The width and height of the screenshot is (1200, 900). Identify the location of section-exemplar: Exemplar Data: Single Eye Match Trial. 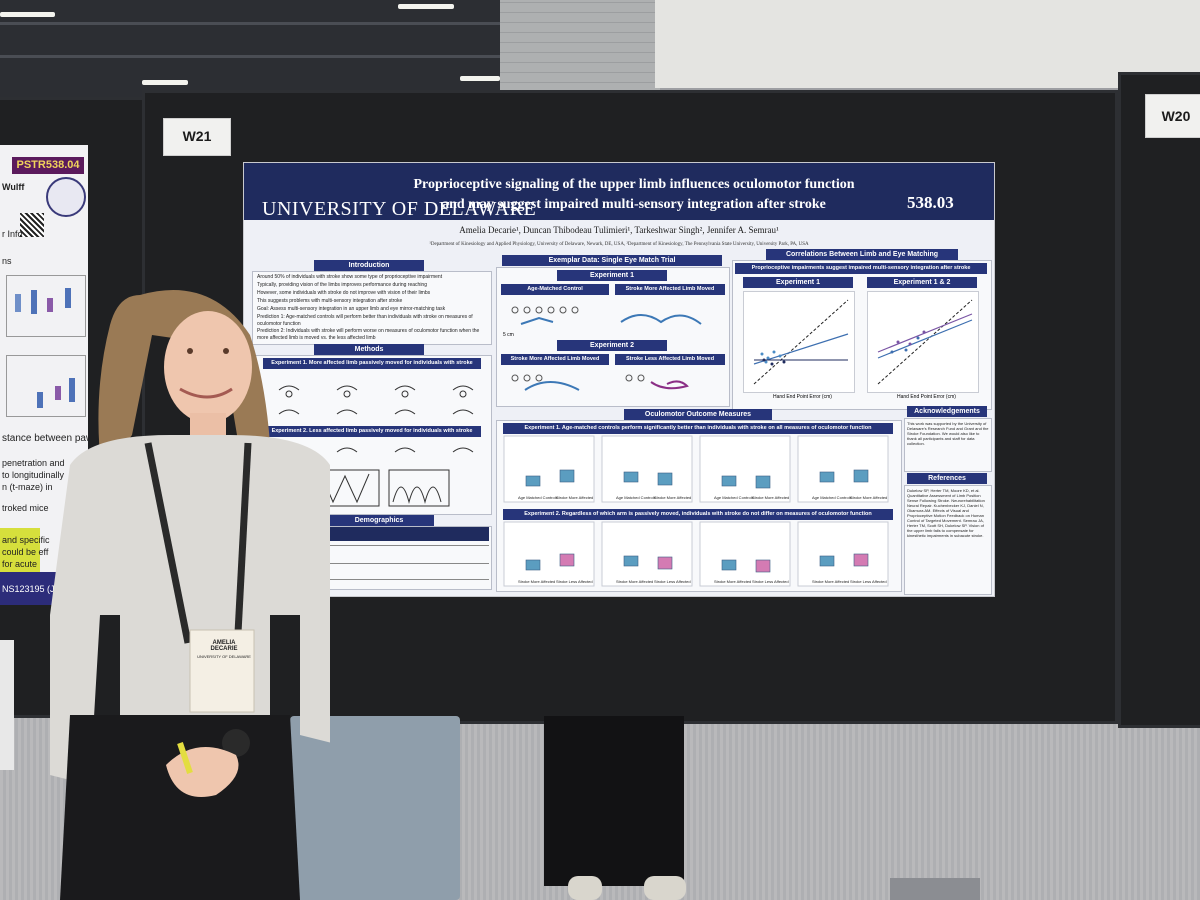
(612, 260).